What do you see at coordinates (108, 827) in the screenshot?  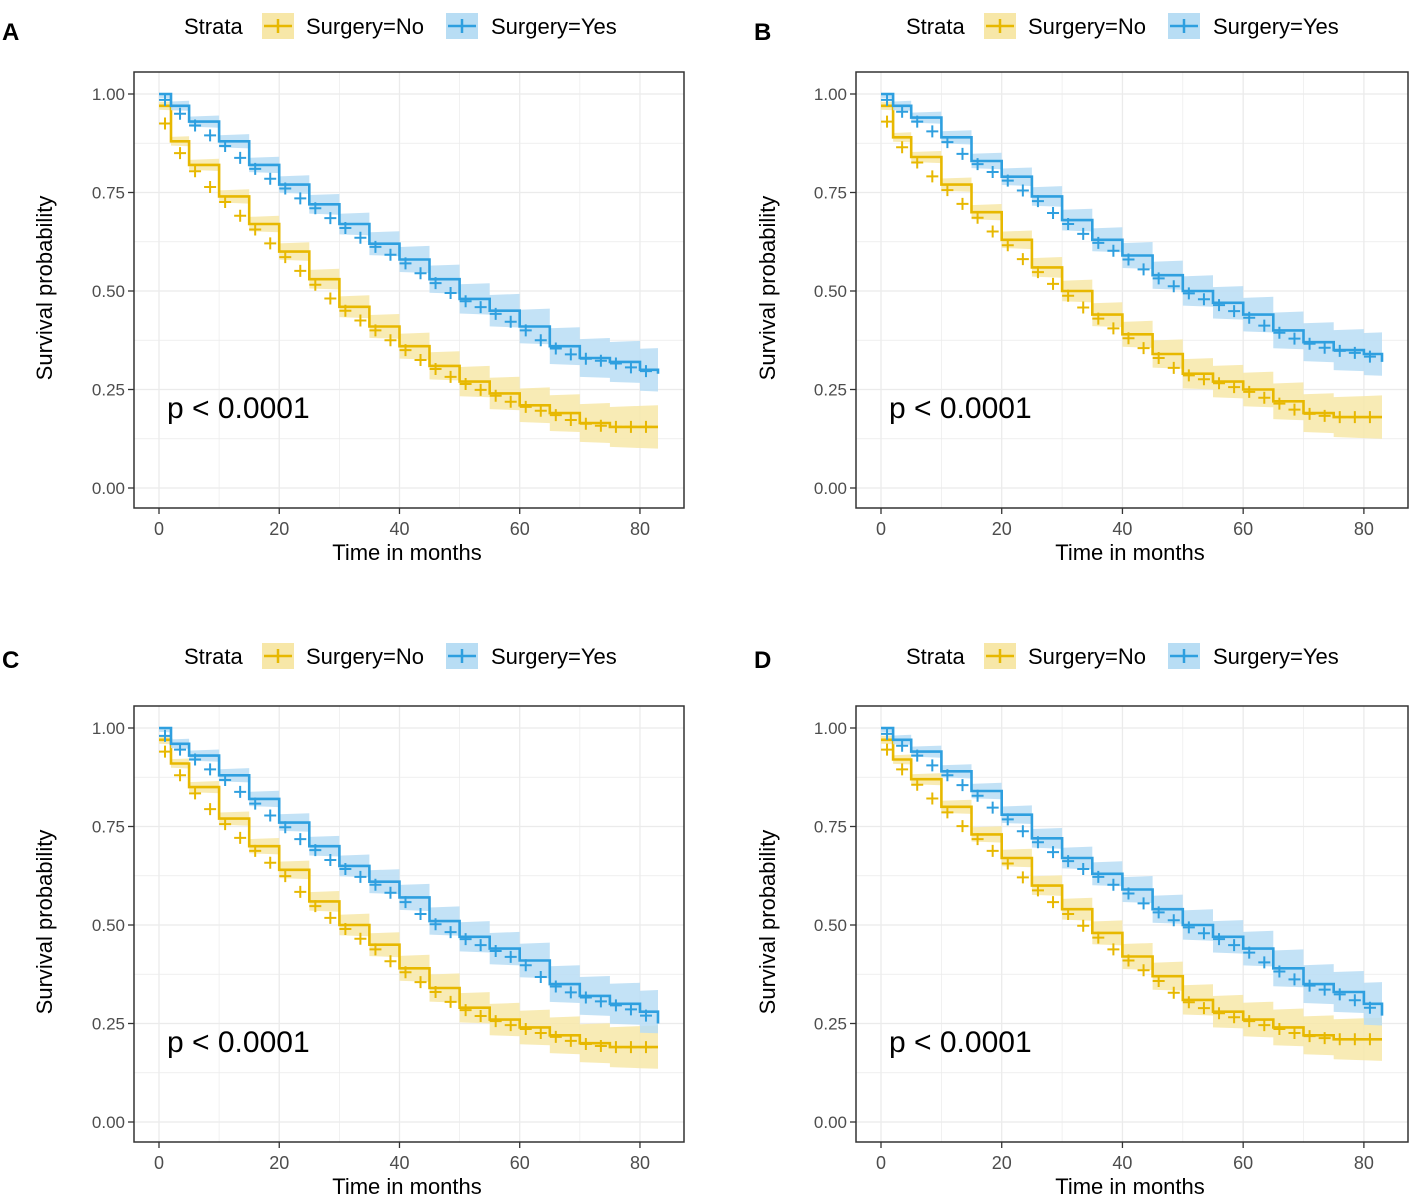 I see `y-tick-label: 0.75` at bounding box center [108, 827].